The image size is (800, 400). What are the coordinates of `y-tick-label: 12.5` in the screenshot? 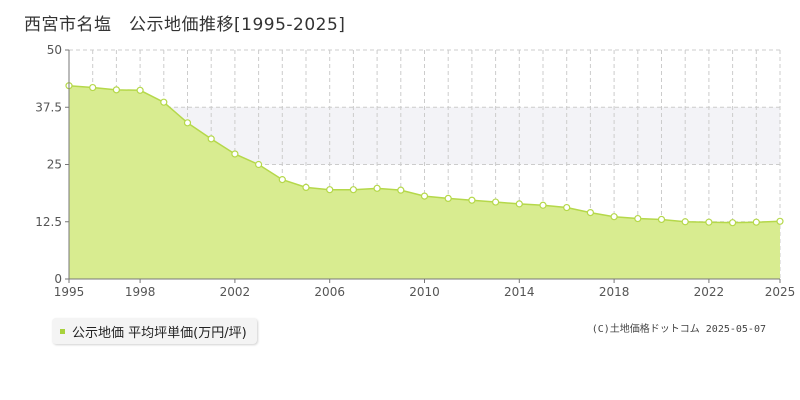 It's located at (48, 222).